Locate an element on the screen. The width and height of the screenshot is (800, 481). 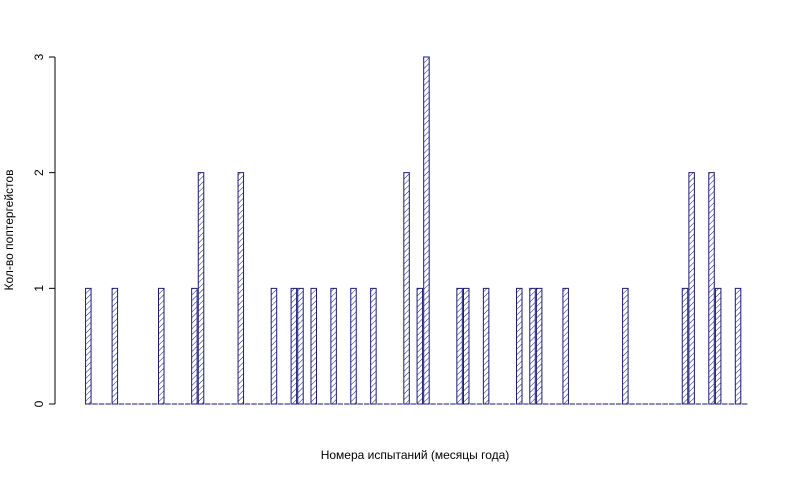
y-tick-label: 0 is located at coordinates (39, 403).